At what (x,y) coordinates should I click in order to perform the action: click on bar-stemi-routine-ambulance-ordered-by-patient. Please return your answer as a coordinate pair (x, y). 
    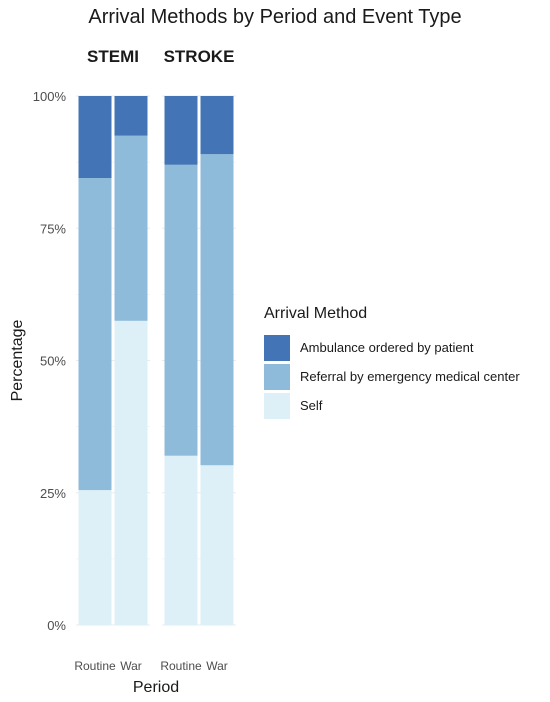
    Looking at the image, I should click on (95, 137).